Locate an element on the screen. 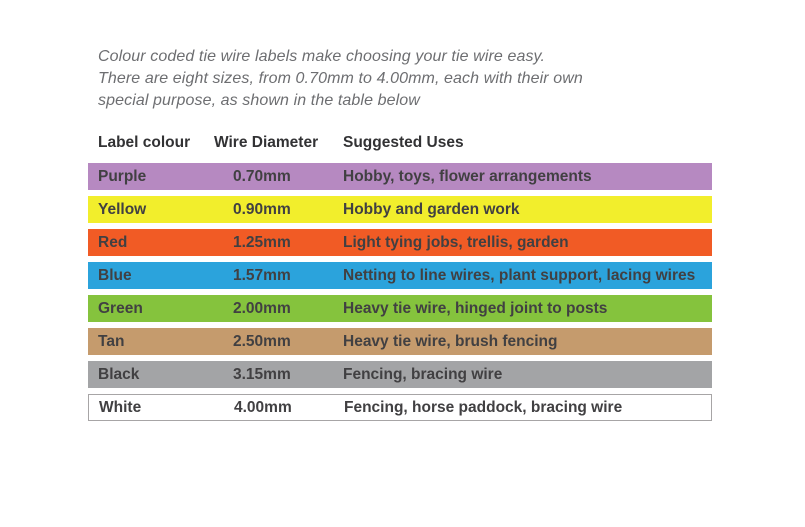  label-colour-cell: Red is located at coordinates (113, 242).